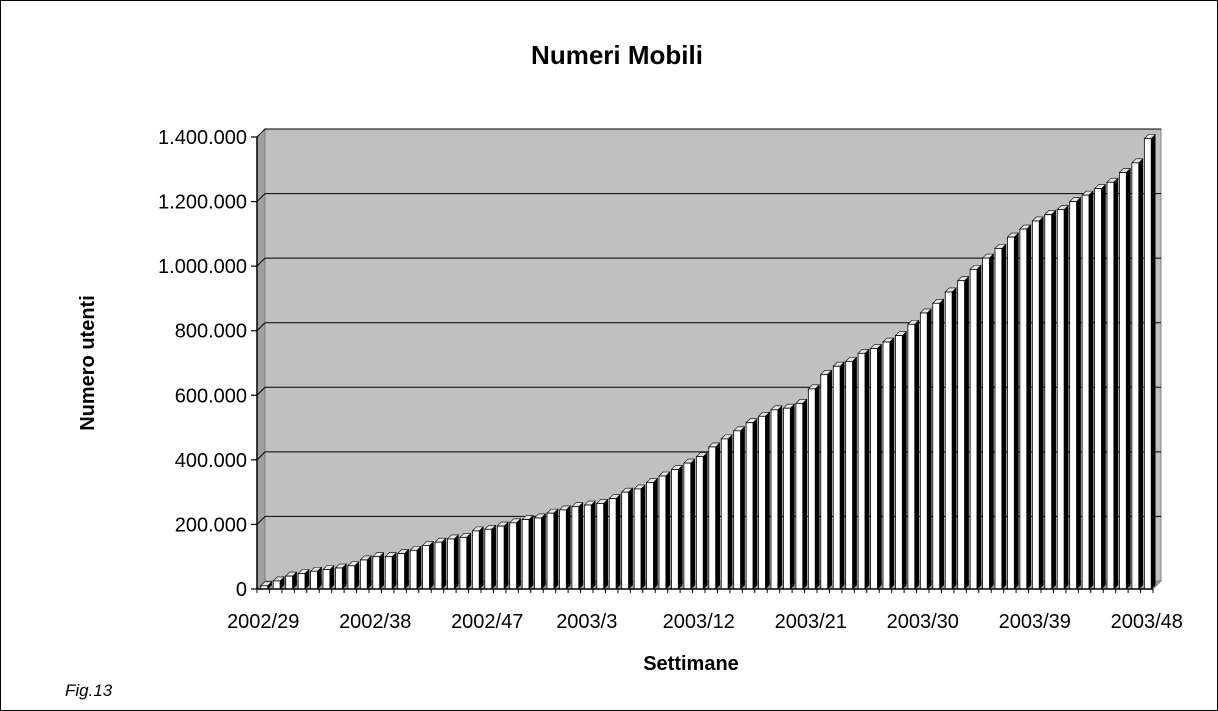 Image resolution: width=1218 pixels, height=711 pixels. What do you see at coordinates (375, 622) in the screenshot?
I see `x-tick-label: 2002/38` at bounding box center [375, 622].